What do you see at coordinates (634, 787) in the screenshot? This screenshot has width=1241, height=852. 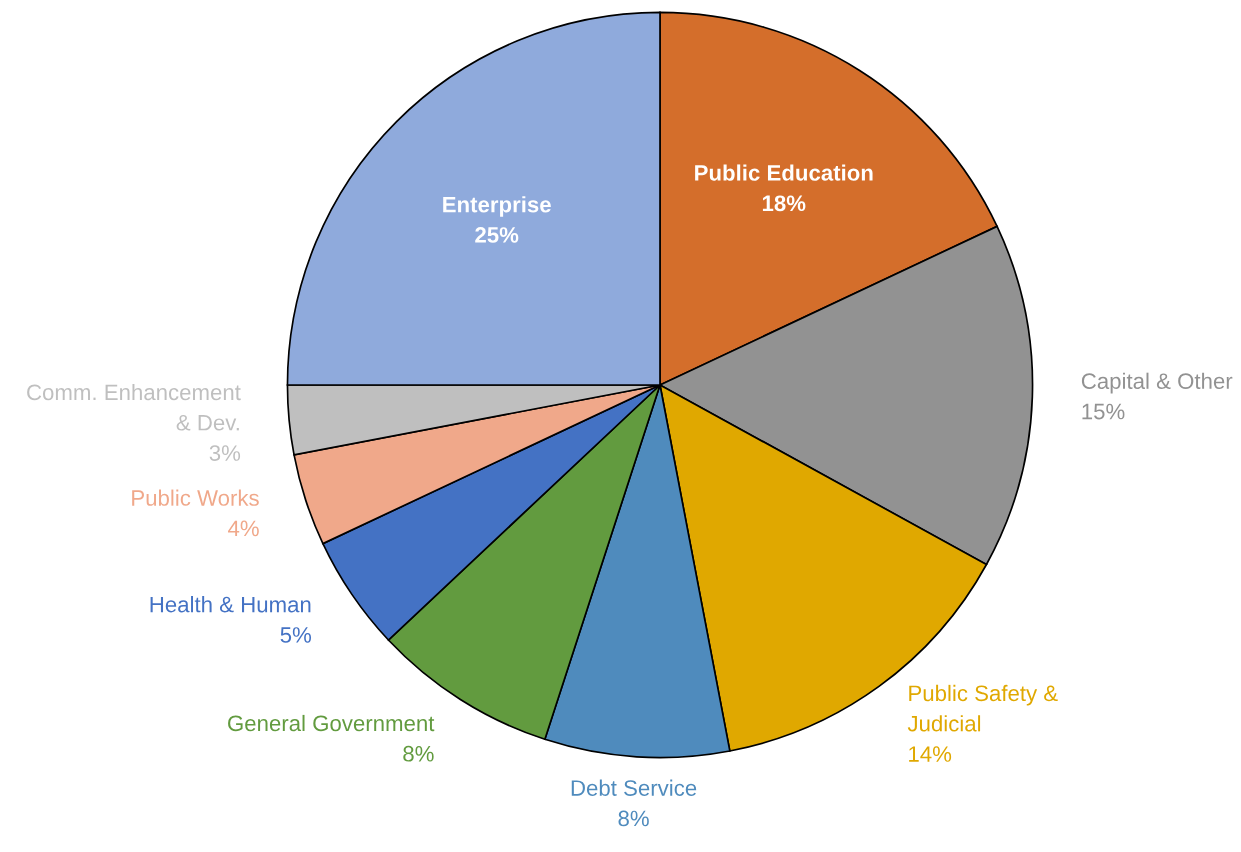 I see `slice-label: Debt Service` at bounding box center [634, 787].